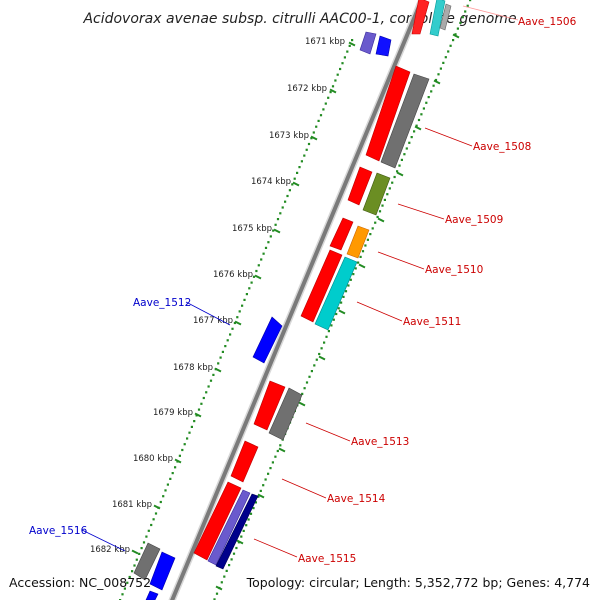  What do you see at coordinates (327, 559) in the screenshot?
I see `gene-label: Aave_1515` at bounding box center [327, 559].